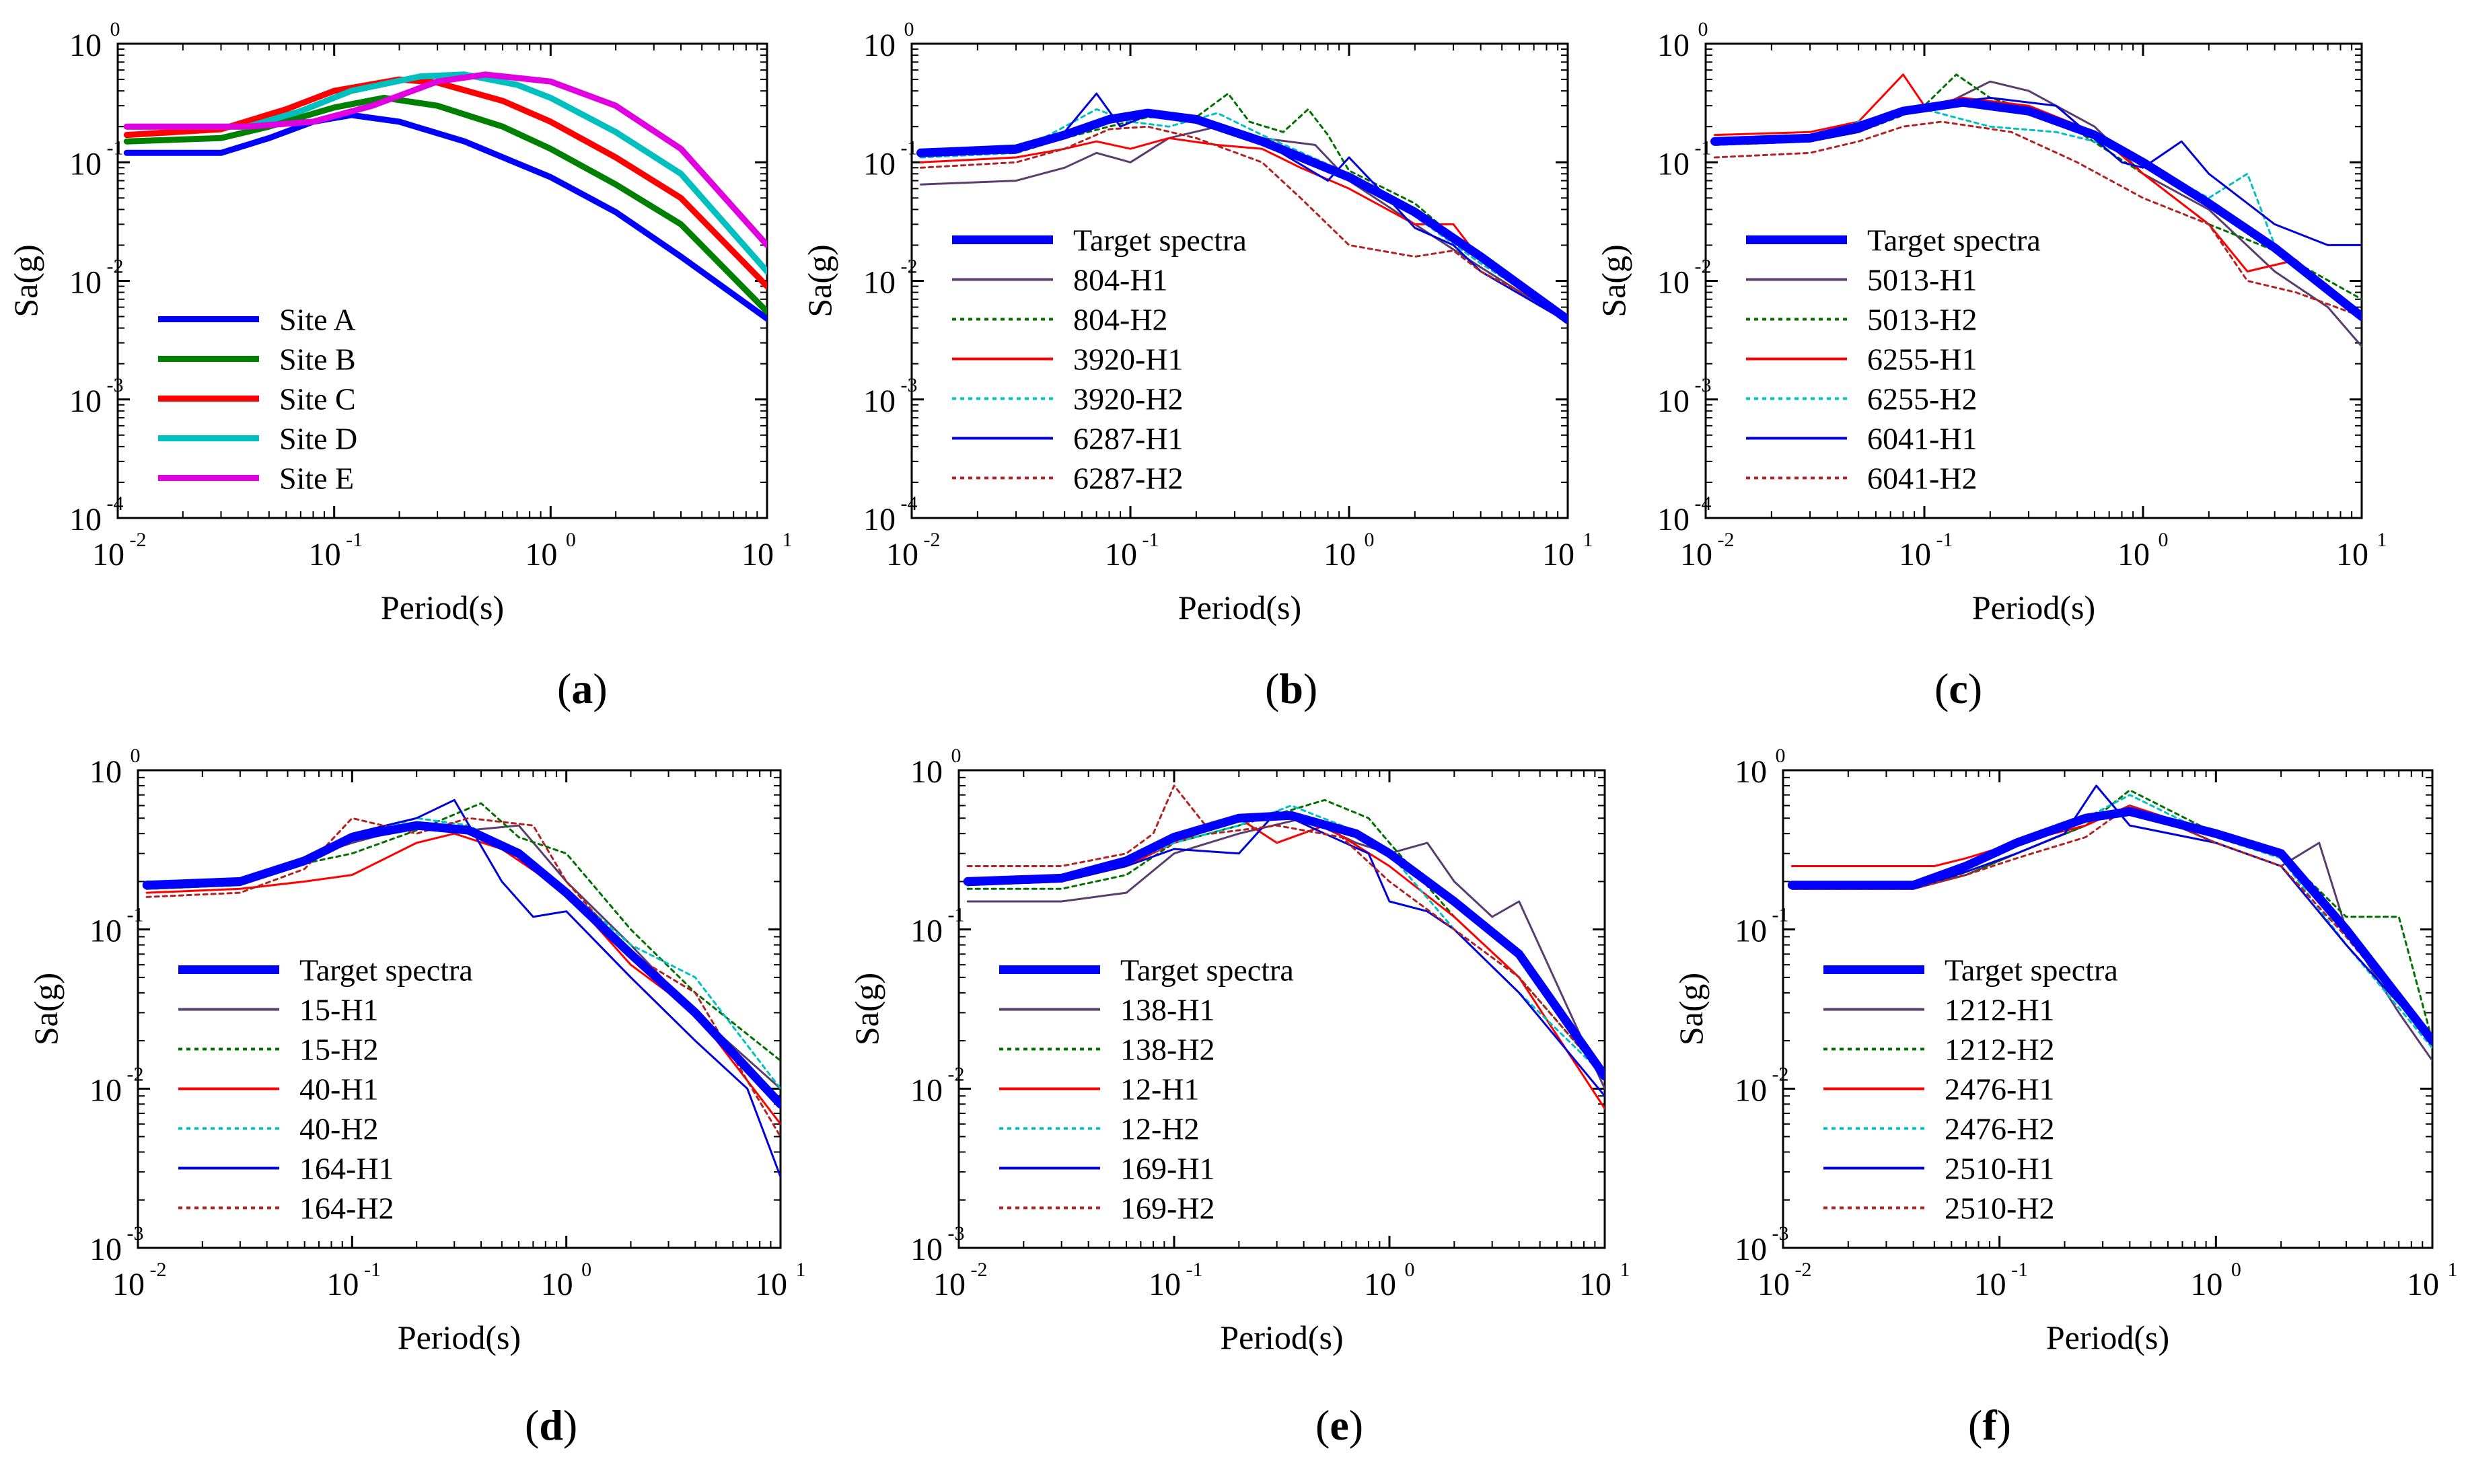  I want to click on legend-label: Site E, so click(316, 478).